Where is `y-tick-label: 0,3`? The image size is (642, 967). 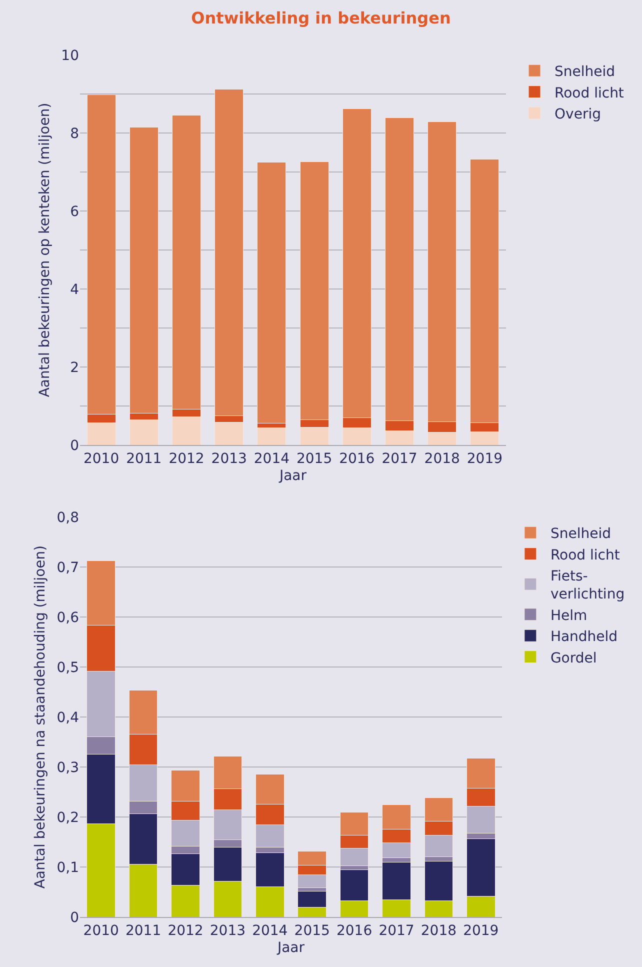
y-tick-label: 0,3 is located at coordinates (67, 768).